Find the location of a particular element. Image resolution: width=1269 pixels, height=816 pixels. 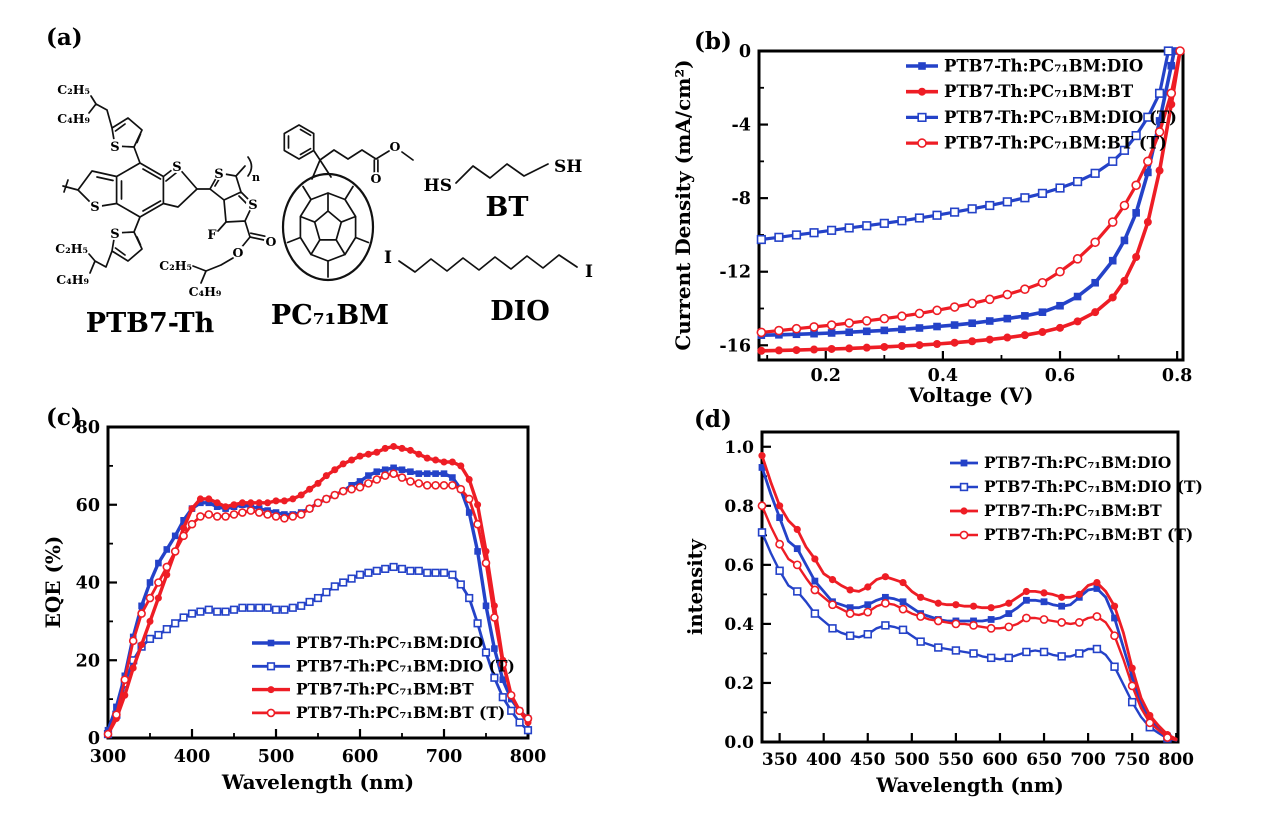

b-x-tick-label: 0.2 is located at coordinates (826, 376).